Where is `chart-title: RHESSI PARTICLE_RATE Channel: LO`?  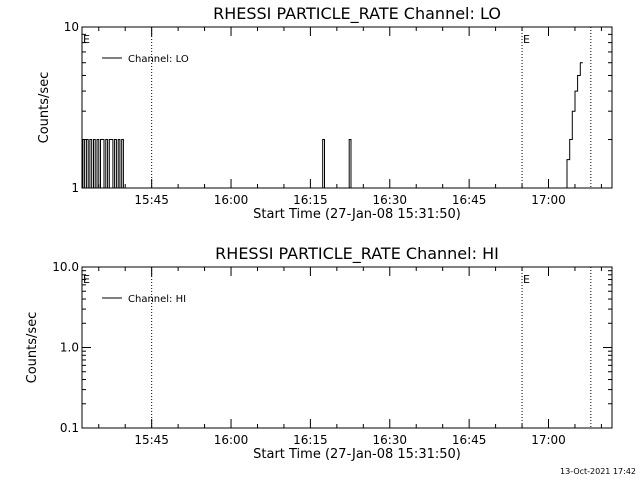
chart-title: RHESSI PARTICLE_RATE Channel: LO is located at coordinates (357, 14).